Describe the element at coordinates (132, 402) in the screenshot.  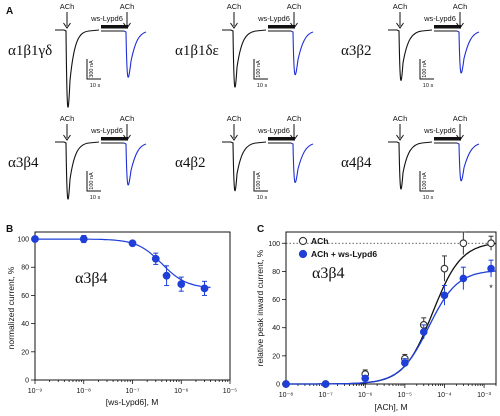
I see `x-axis-label-b: [ws-Lypd6], M` at that location.